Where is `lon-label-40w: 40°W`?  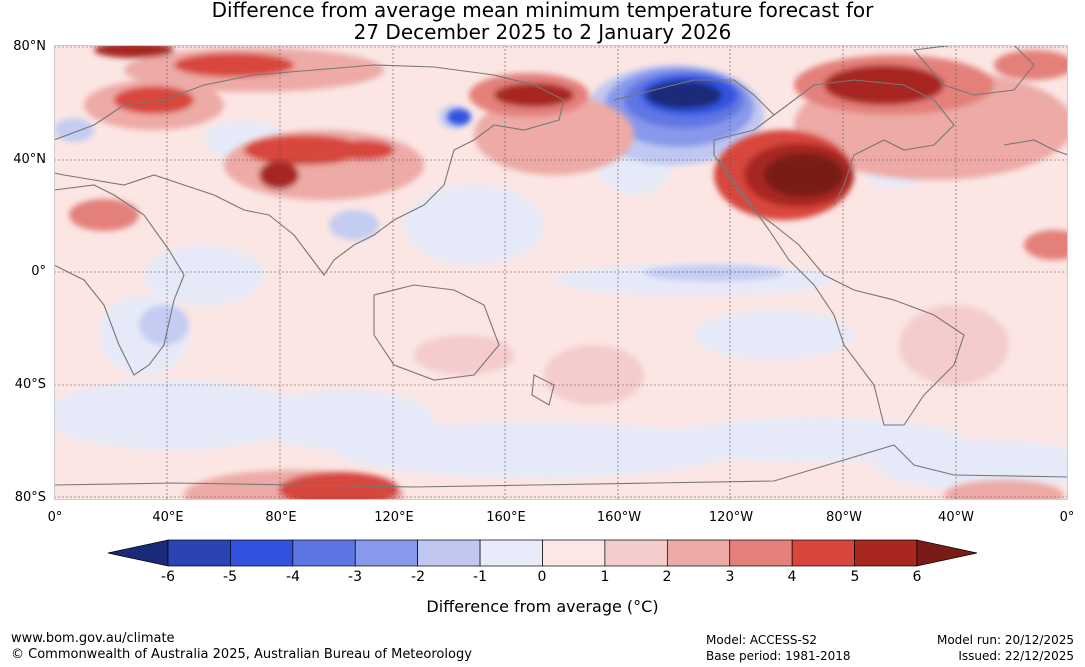
lon-label-40w: 40°W is located at coordinates (956, 517).